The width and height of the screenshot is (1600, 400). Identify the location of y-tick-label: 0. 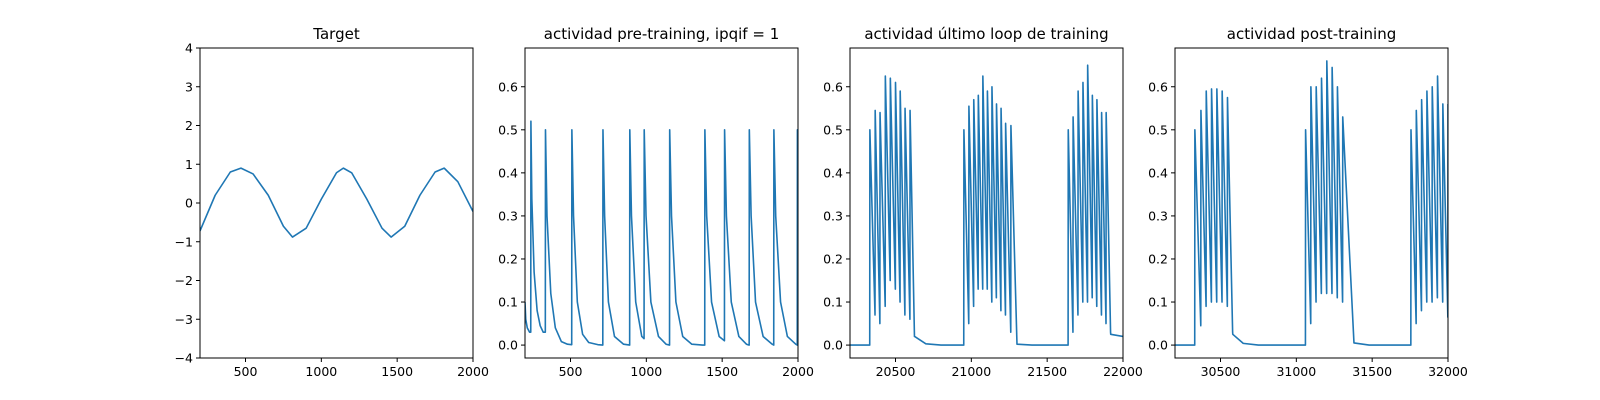
(189, 203).